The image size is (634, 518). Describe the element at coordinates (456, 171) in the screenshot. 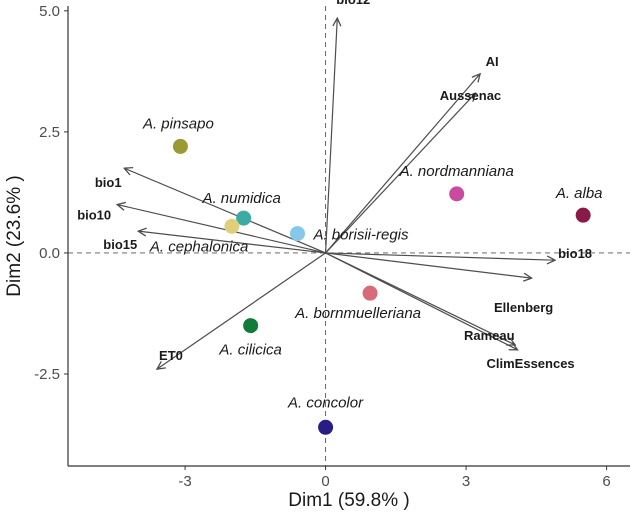

I see `species-label-a-nordmanniana: A. nordmanniana` at that location.